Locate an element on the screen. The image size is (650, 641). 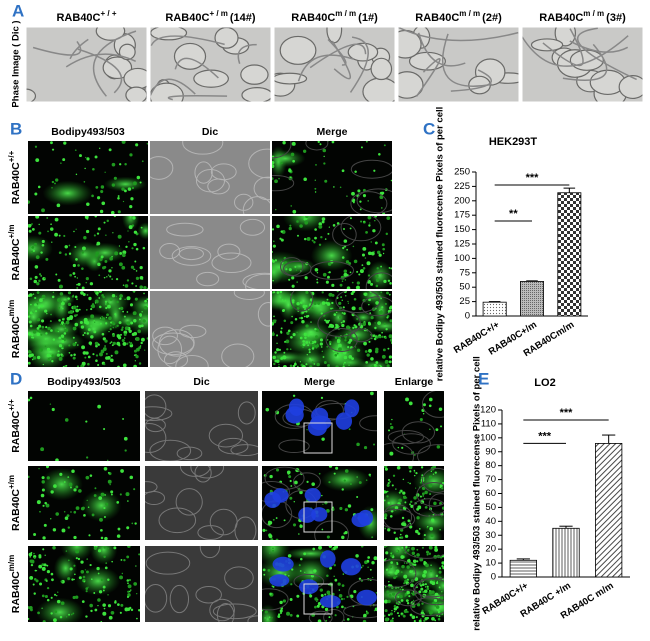
signal-blob is located at coordinates (61, 484).